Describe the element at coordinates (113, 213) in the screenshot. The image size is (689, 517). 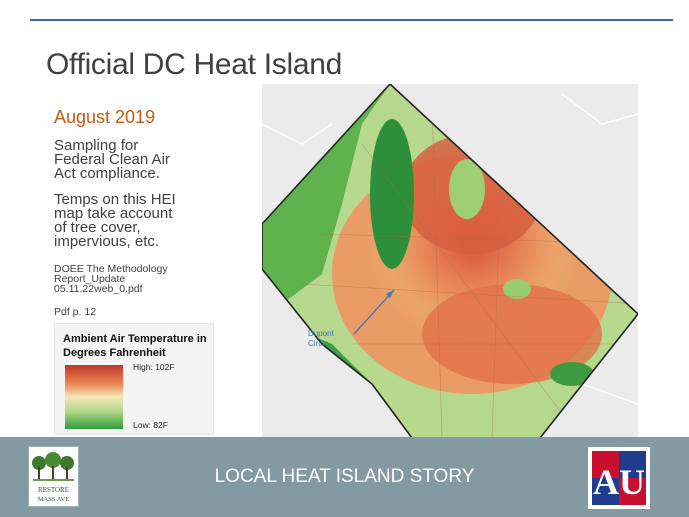
I see `paragraph-line: map take account` at that location.